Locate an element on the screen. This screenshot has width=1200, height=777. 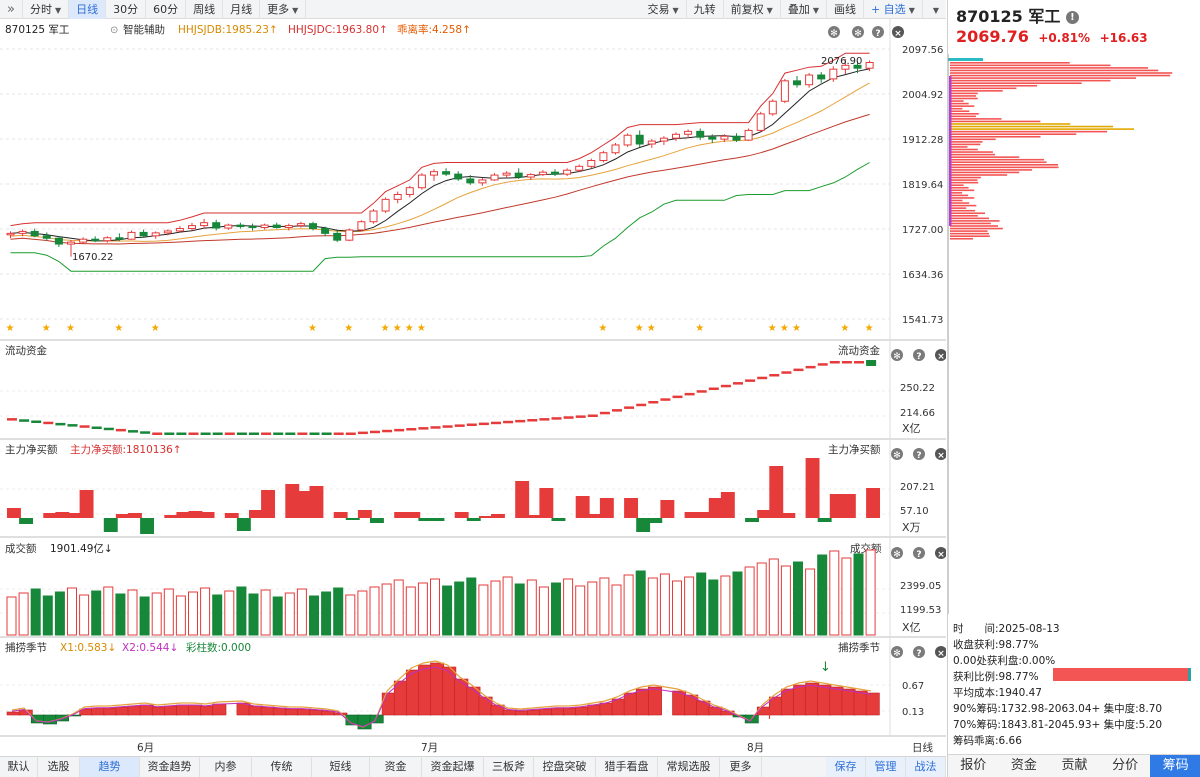
strategy-tab-11: 猎手看盘 is located at coordinates (627, 767).